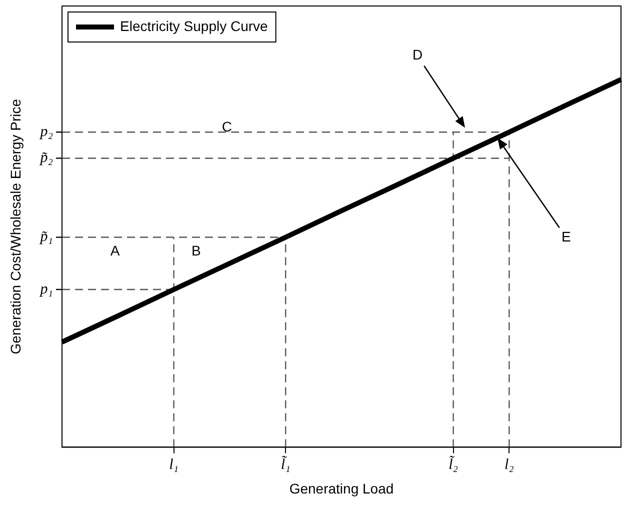 The height and width of the screenshot is (506, 624). Describe the element at coordinates (227, 126) in the screenshot. I see `annotation: C` at that location.